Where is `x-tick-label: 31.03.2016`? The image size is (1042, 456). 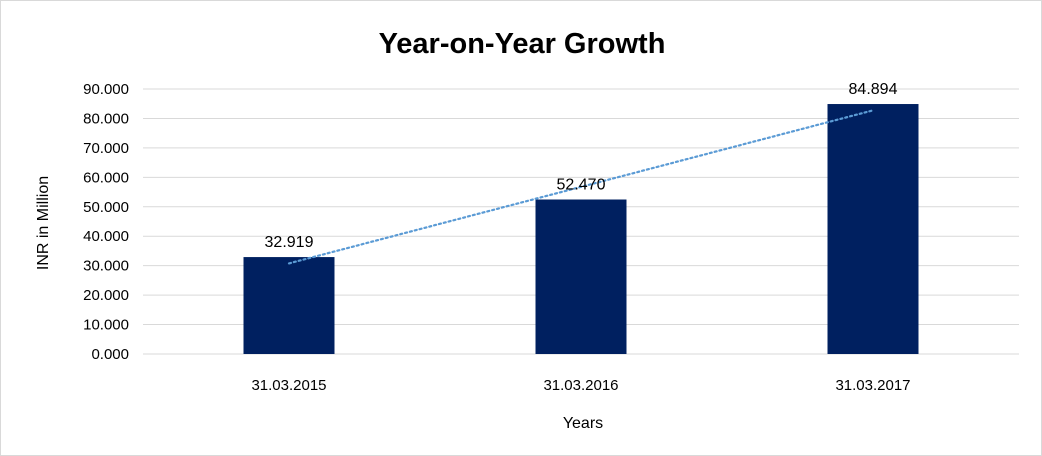 x-tick-label: 31.03.2016 is located at coordinates (580, 385).